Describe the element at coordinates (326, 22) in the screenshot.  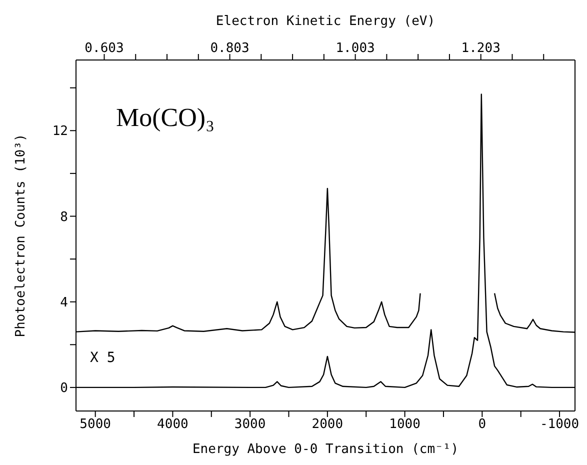
I see `x2-axis-title: Electron Kinetic Energy (eV)` at that location.